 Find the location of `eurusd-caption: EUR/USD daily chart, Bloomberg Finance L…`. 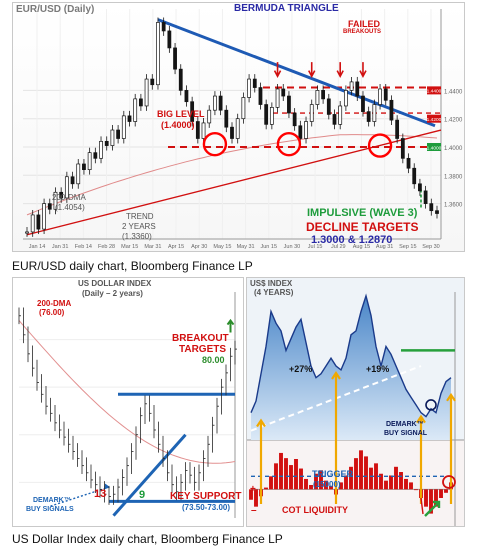

eurusd-caption: EUR/USD daily chart, Bloomberg Finance L… is located at coordinates (132, 266).